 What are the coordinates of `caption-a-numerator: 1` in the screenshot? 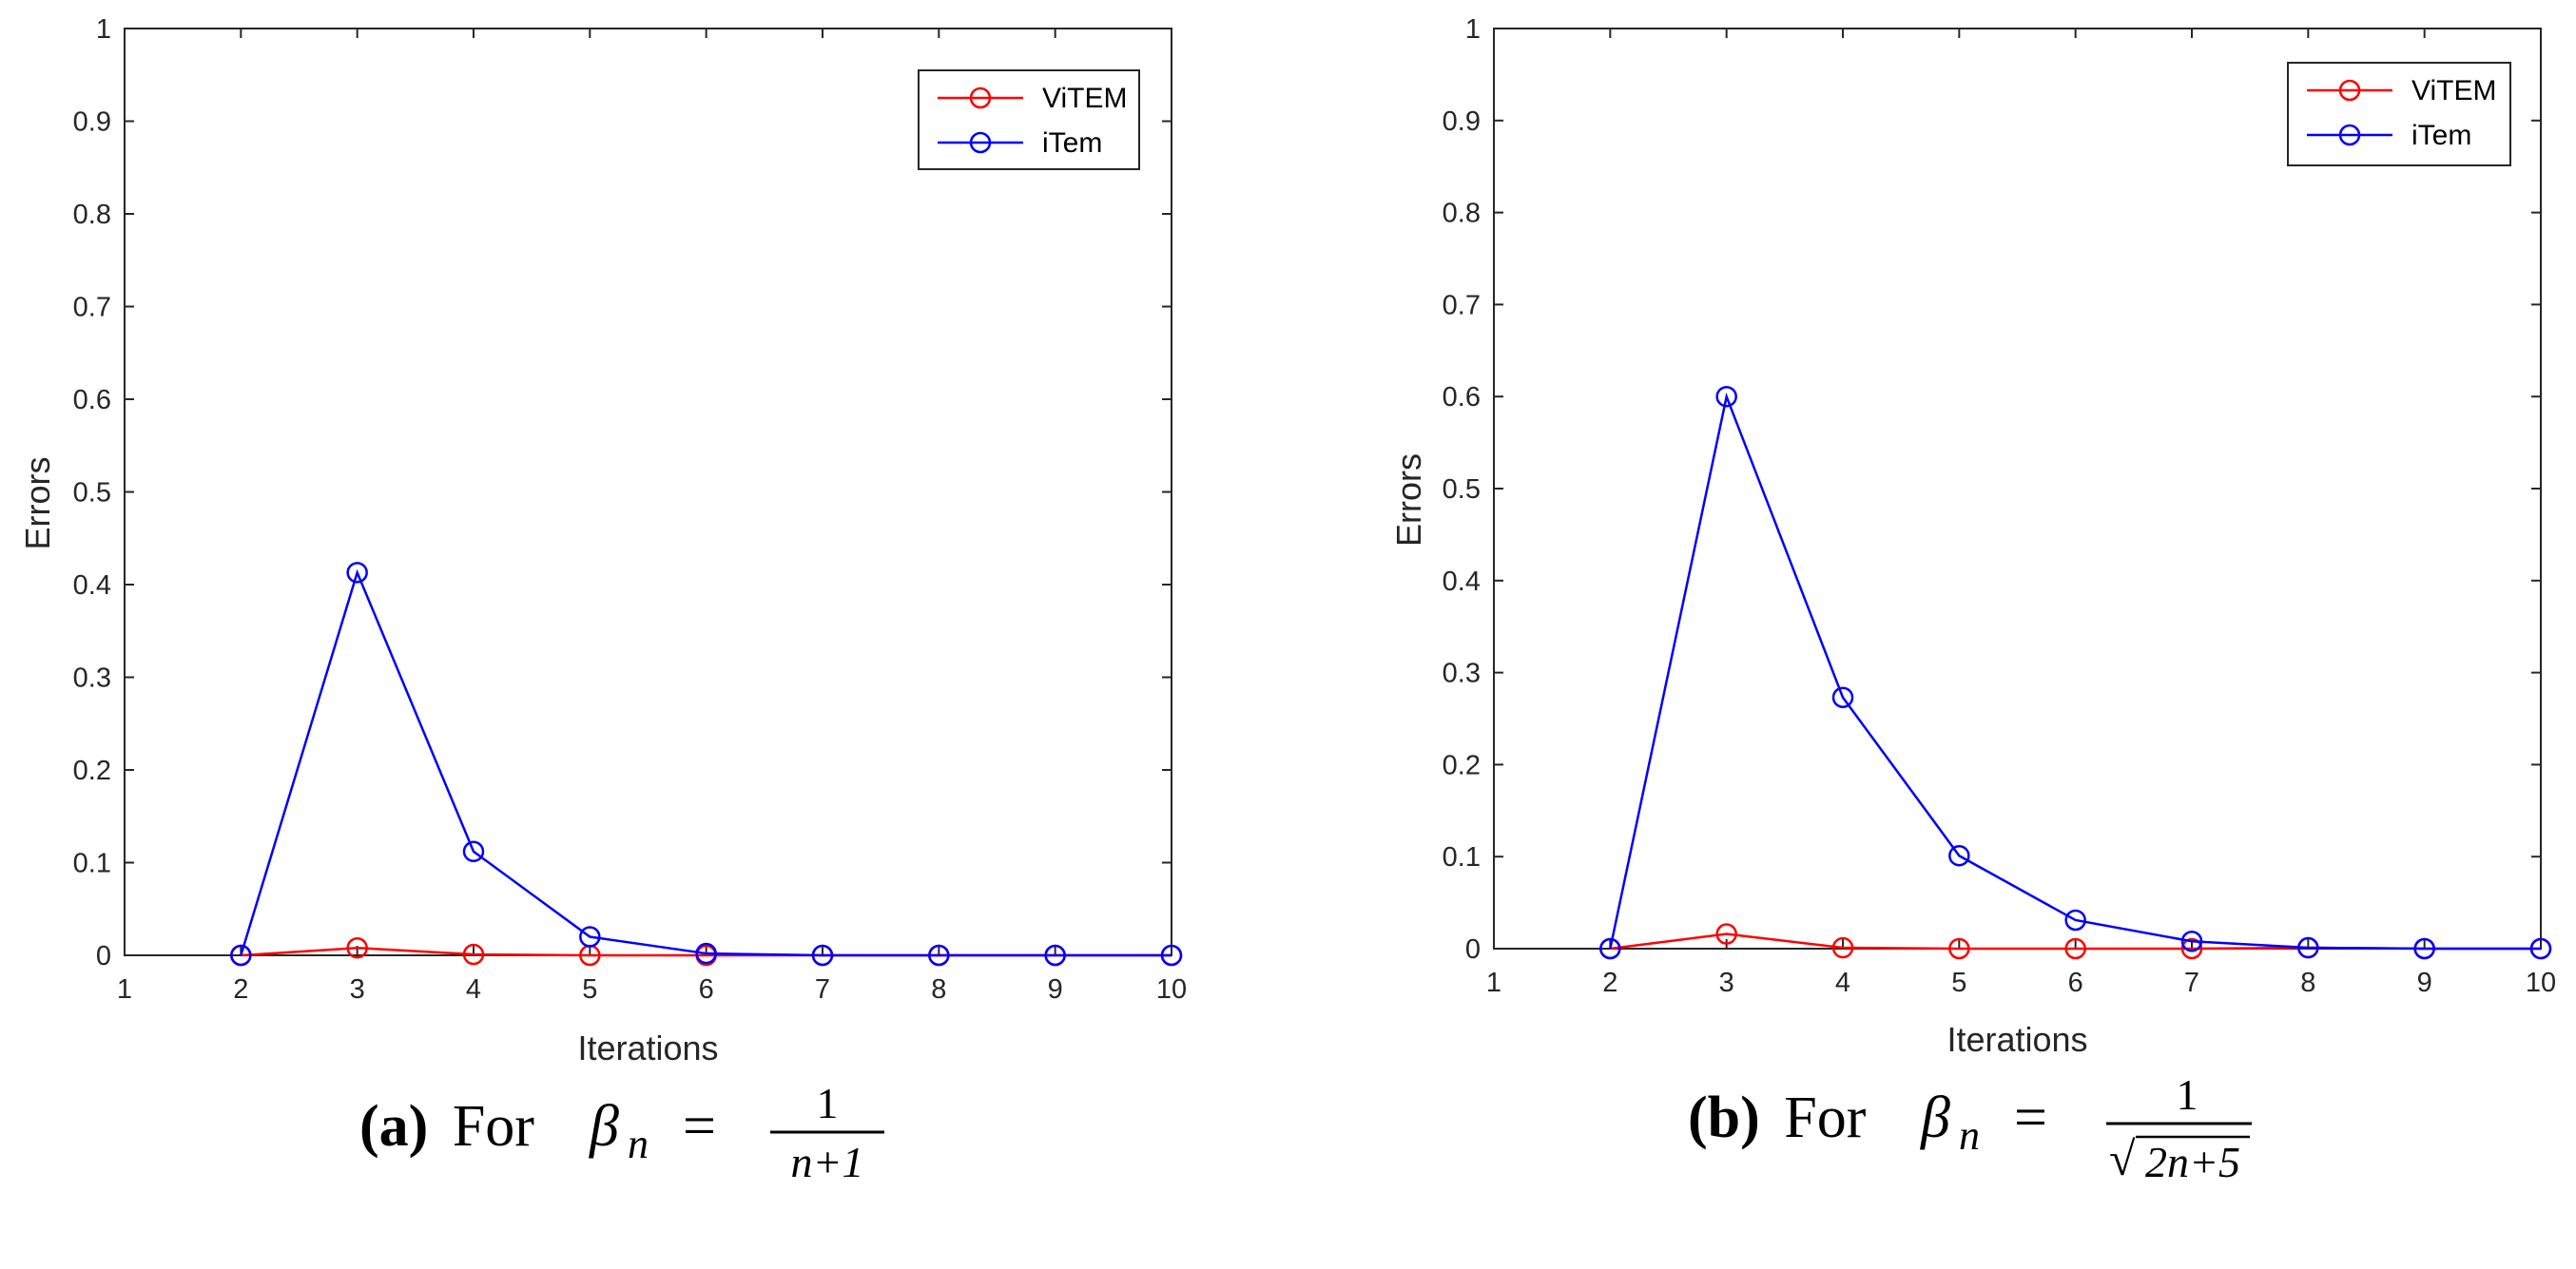 It's located at (828, 1103).